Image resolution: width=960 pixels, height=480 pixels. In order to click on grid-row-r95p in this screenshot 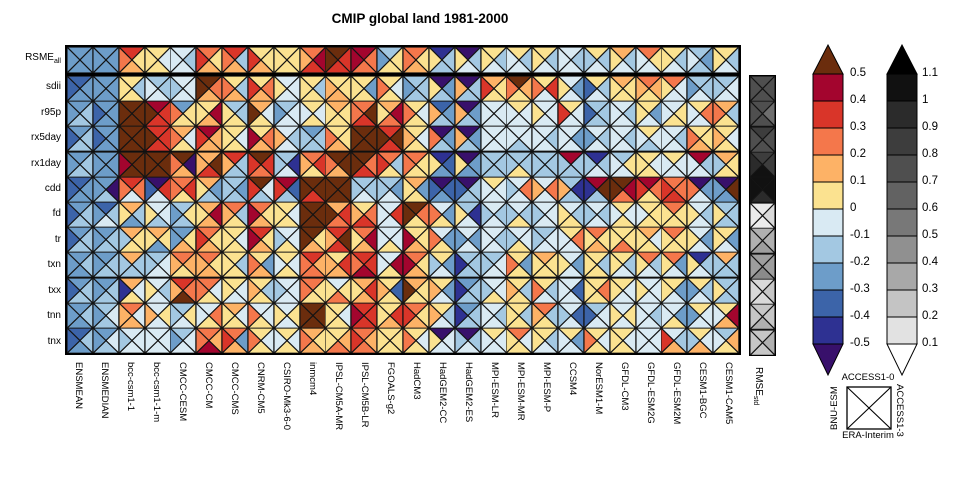, I will do `click(403, 114)`.